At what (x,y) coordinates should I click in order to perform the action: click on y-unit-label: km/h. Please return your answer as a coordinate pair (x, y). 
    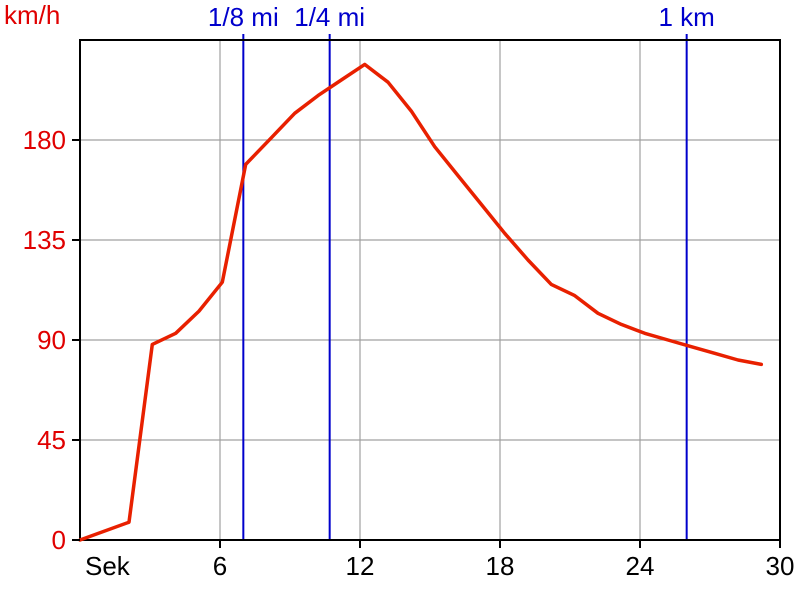
    Looking at the image, I should click on (32, 15).